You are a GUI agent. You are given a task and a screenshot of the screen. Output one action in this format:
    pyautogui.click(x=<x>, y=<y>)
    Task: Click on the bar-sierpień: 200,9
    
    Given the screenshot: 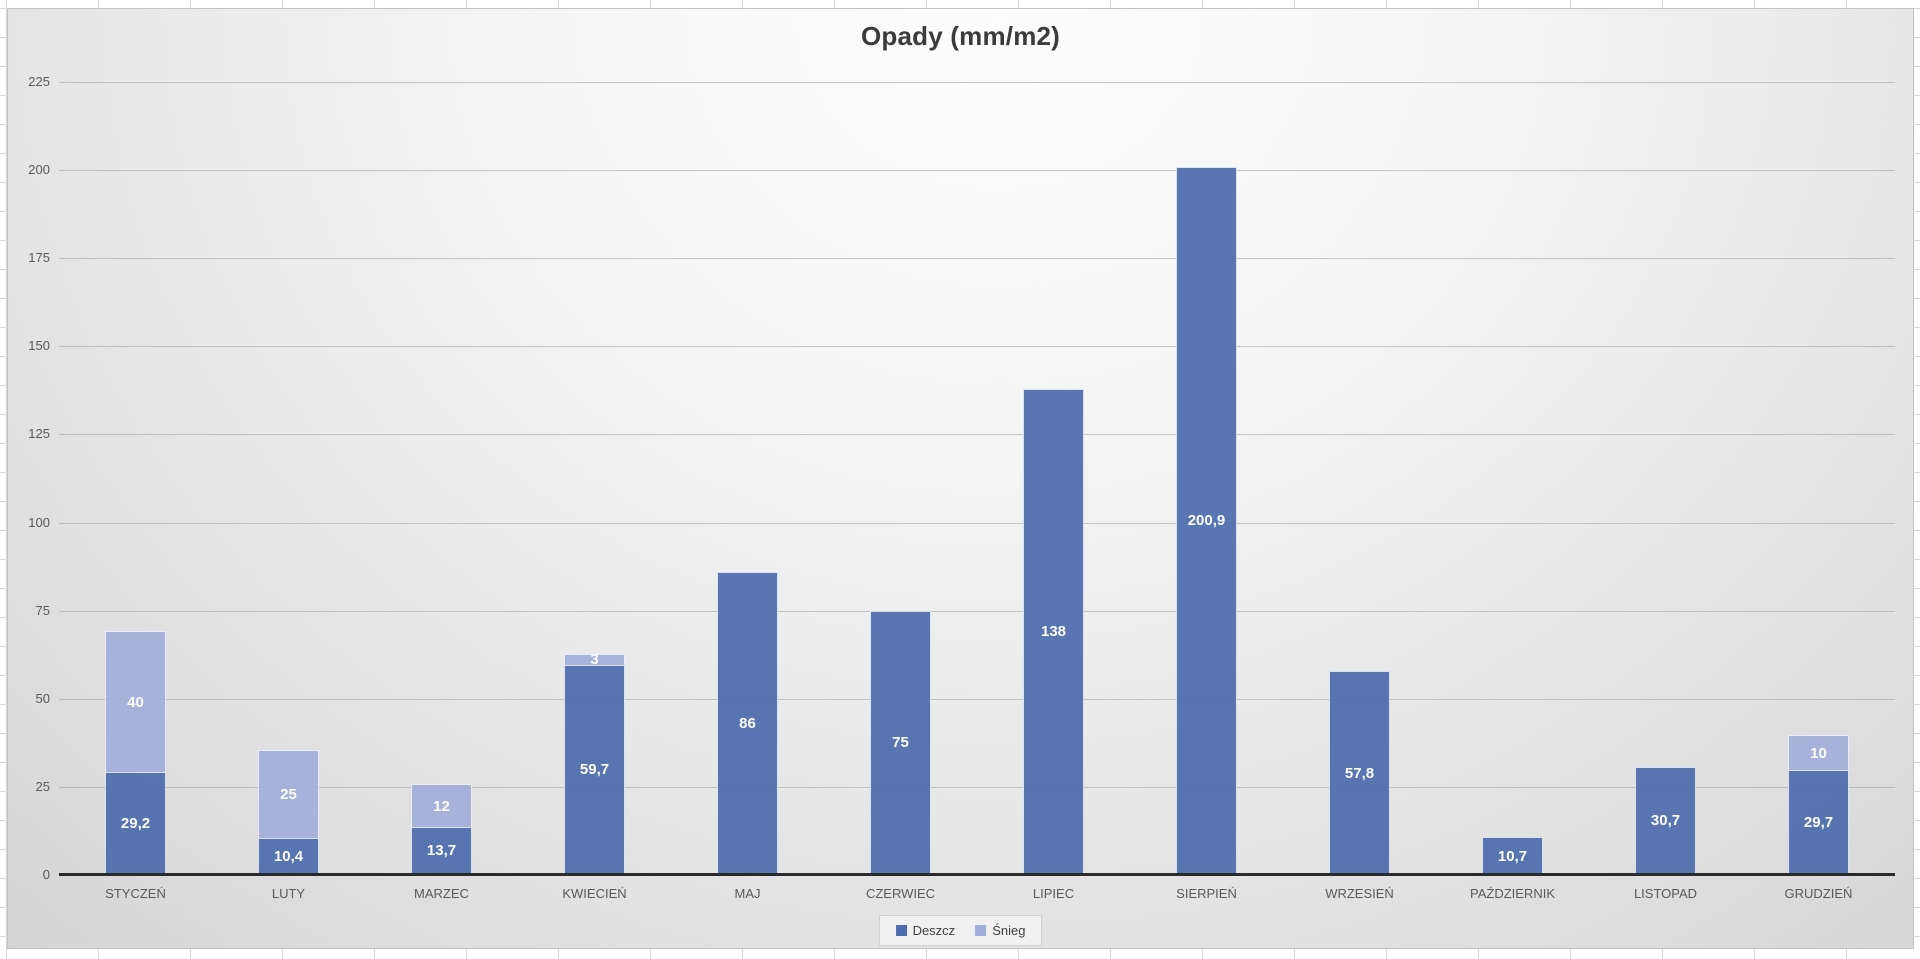 What is the action you would take?
    pyautogui.click(x=1206, y=520)
    